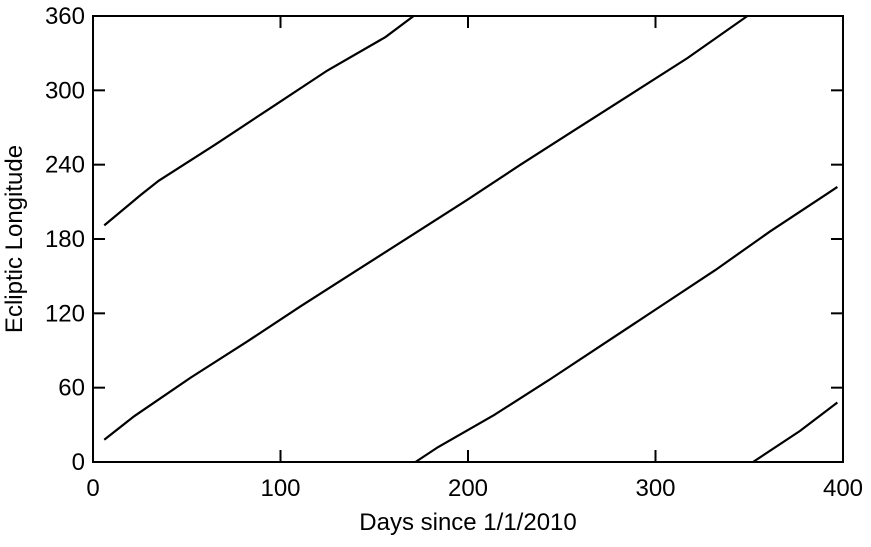 The width and height of the screenshot is (871, 547). Describe the element at coordinates (65, 16) in the screenshot. I see `y-tick-label: 360` at that location.